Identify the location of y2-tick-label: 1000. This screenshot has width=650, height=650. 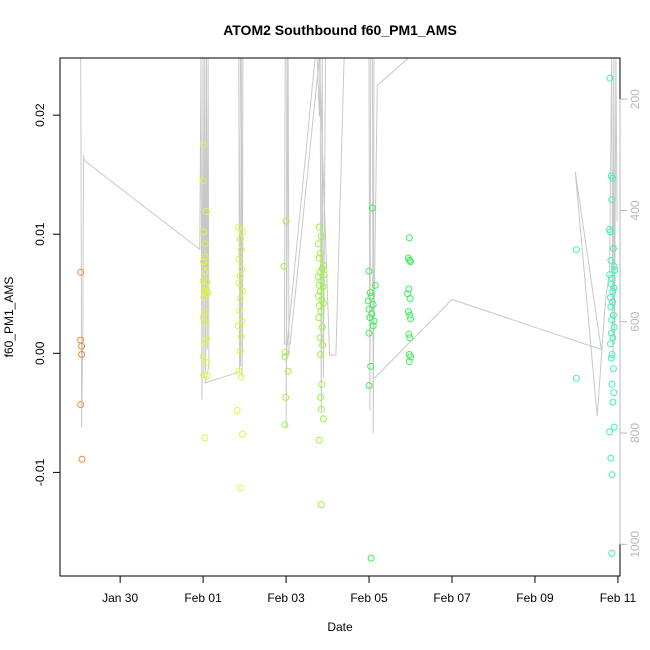
(635, 544).